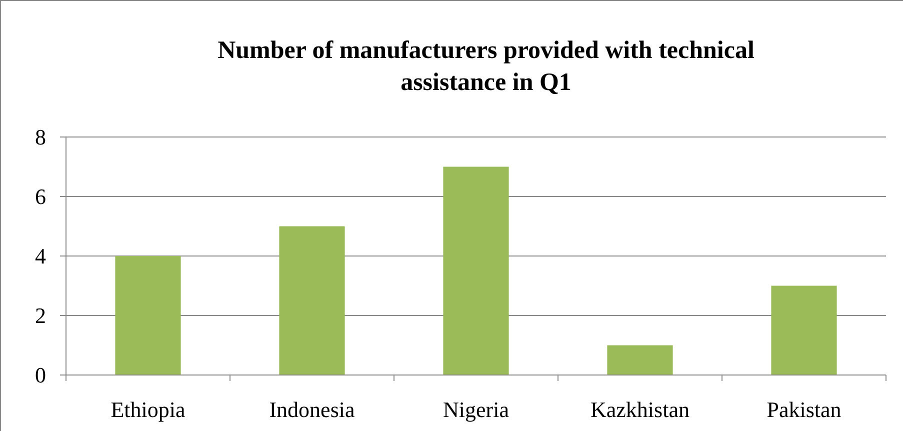  I want to click on y-tick-label: 8, so click(40, 137).